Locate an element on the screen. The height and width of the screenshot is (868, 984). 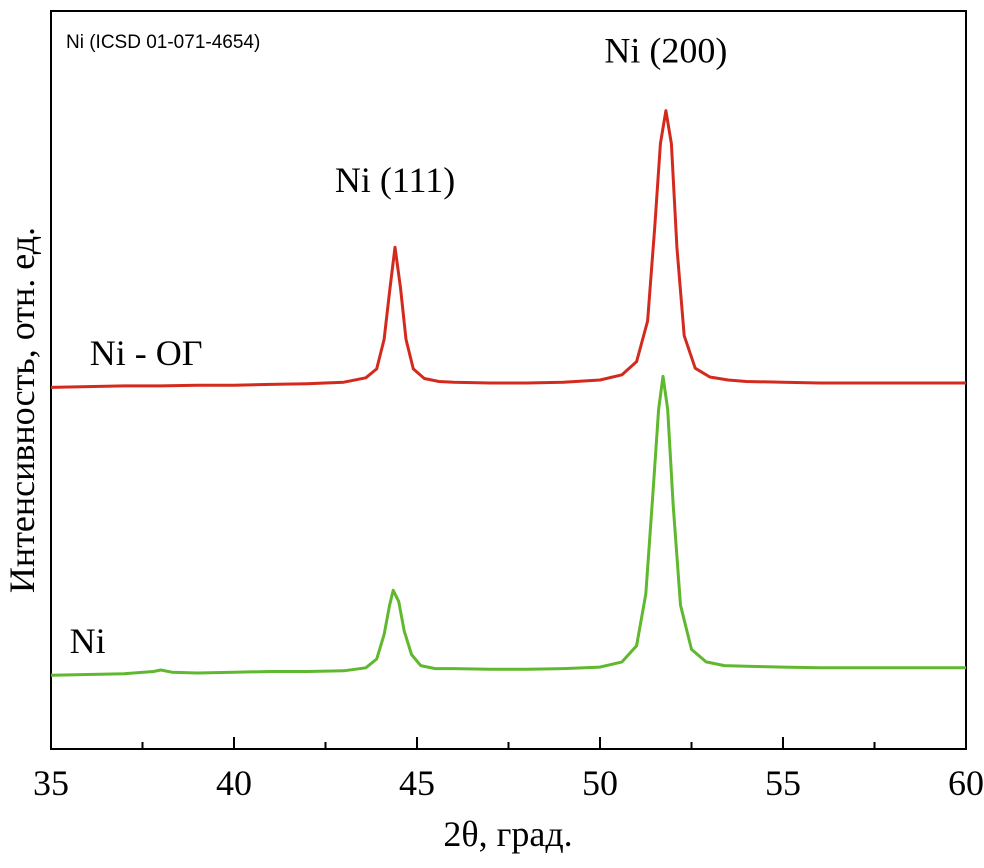
x-ticks is located at coordinates (508, 743).